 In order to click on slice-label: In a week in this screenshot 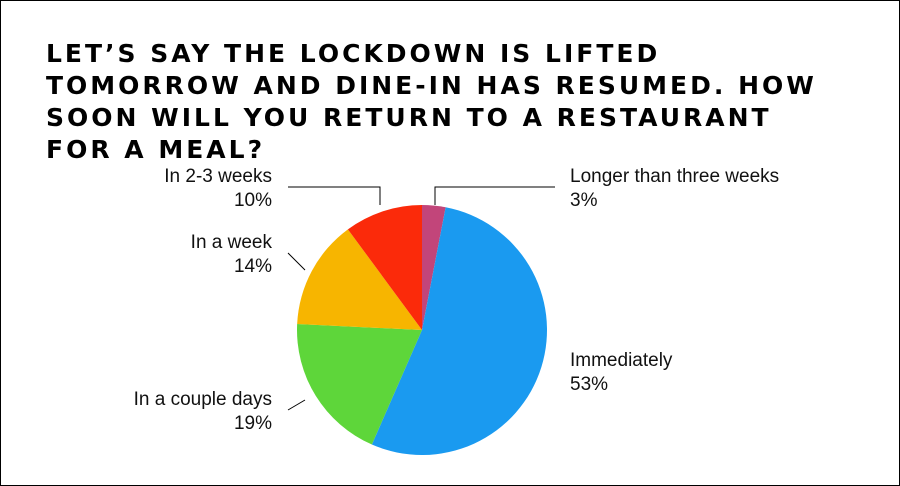, I will do `click(232, 242)`.